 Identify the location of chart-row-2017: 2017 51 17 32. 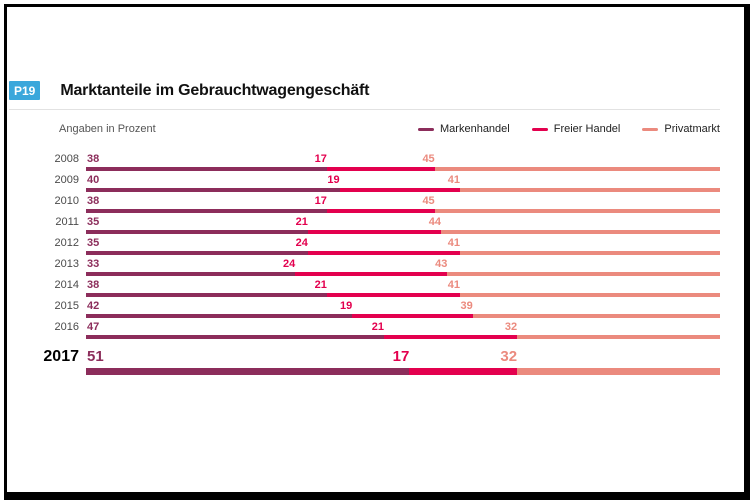
(364, 362).